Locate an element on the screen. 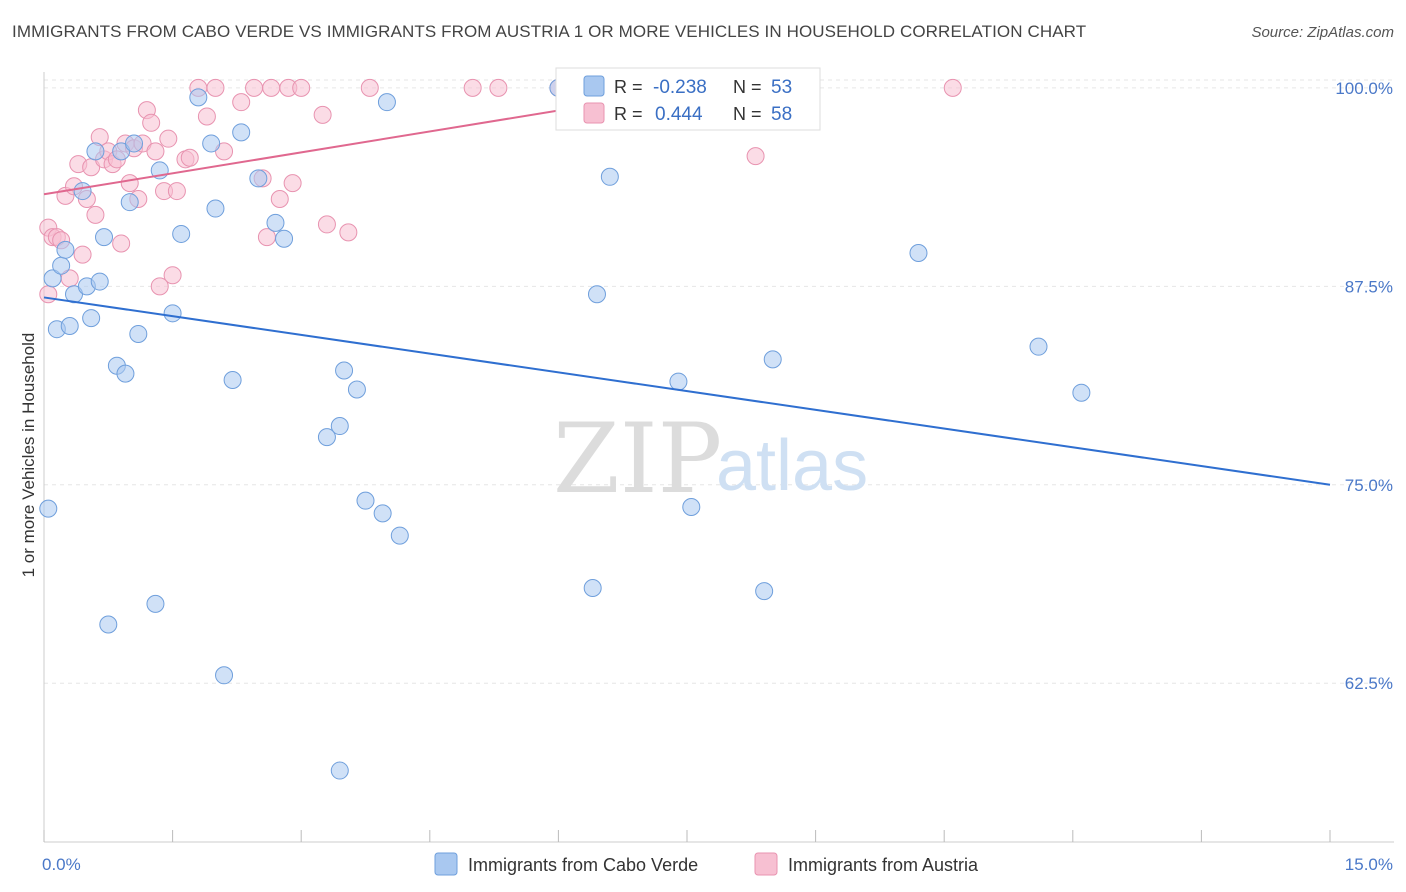 The height and width of the screenshot is (892, 1406). watermark-atlas: atlas is located at coordinates (792, 466).